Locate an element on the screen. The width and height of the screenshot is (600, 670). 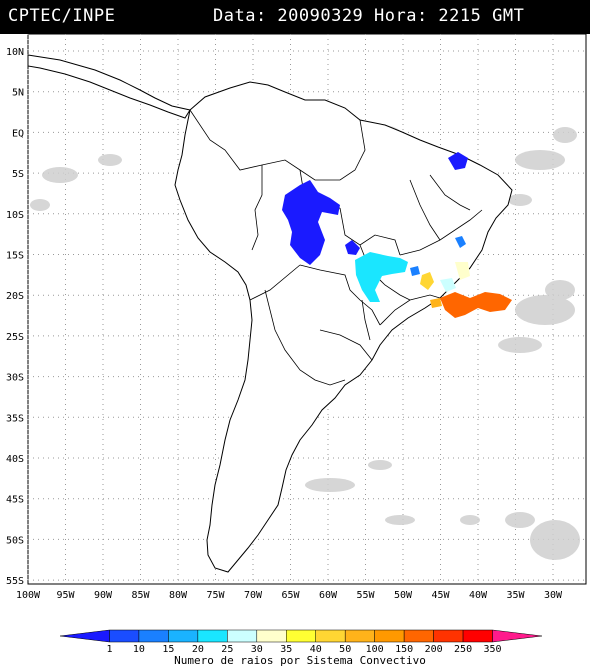
cell-cyan is located at coordinates (381, 277).